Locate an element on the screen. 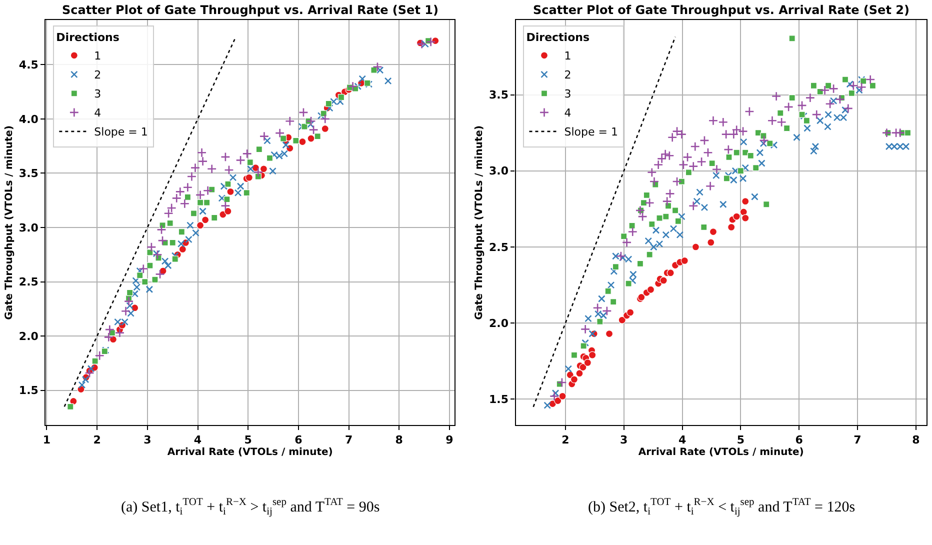 Image resolution: width=932 pixels, height=545 pixels. chart-title: Scatter Plot of Gate Throughput vs. Arrival Rate (Set 1) is located at coordinates (250, 10).